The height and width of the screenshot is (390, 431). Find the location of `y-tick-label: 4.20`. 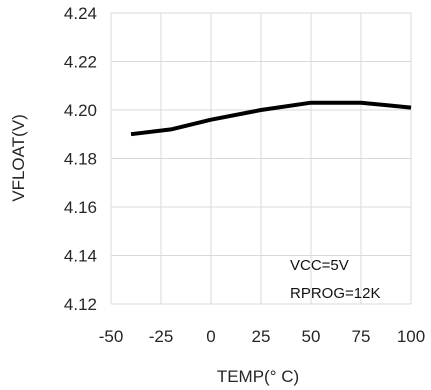

y-tick-label: 4.20 is located at coordinates (80, 110).